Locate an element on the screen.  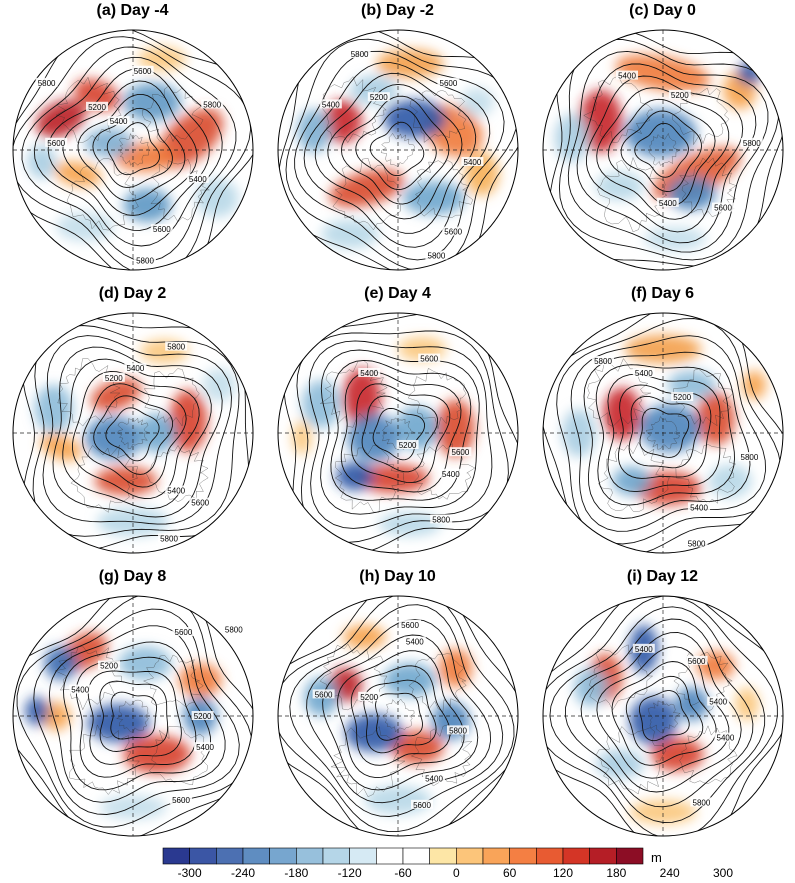
panel-title: (a) Day -4 is located at coordinates (132, 10).